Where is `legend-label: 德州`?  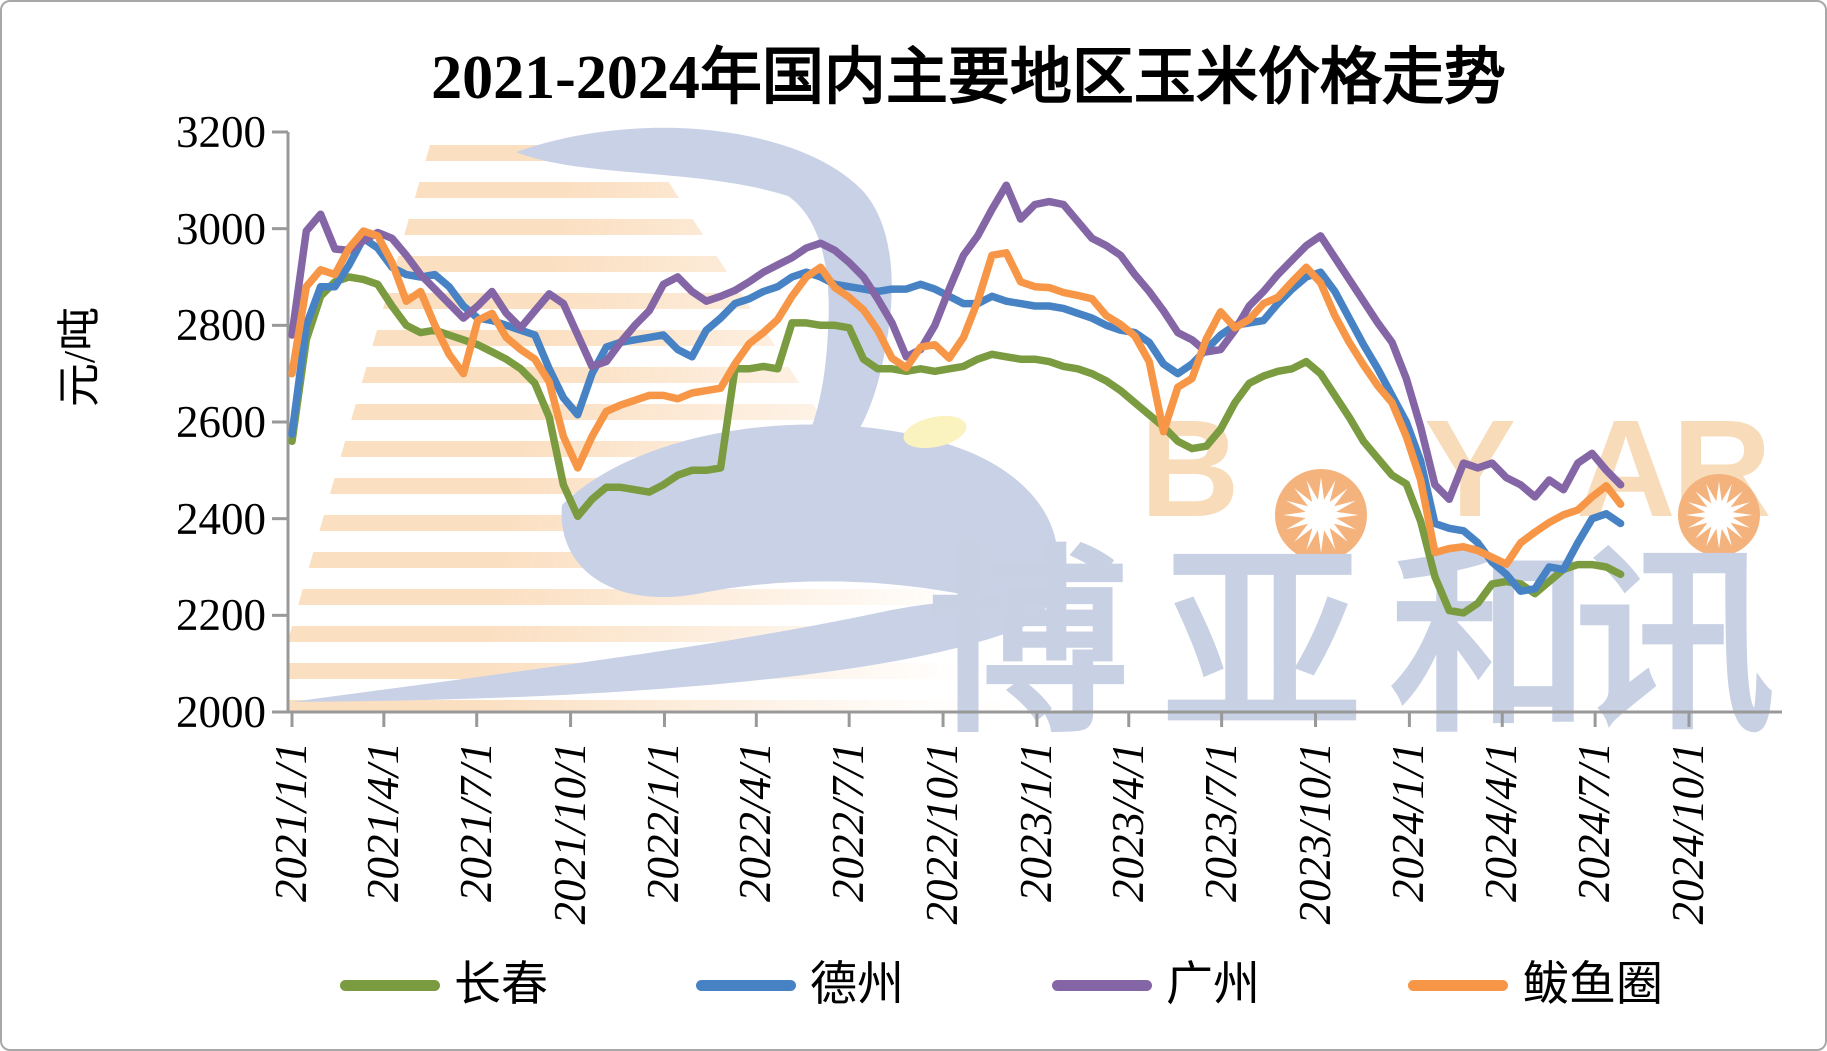 legend-label: 德州 is located at coordinates (857, 985).